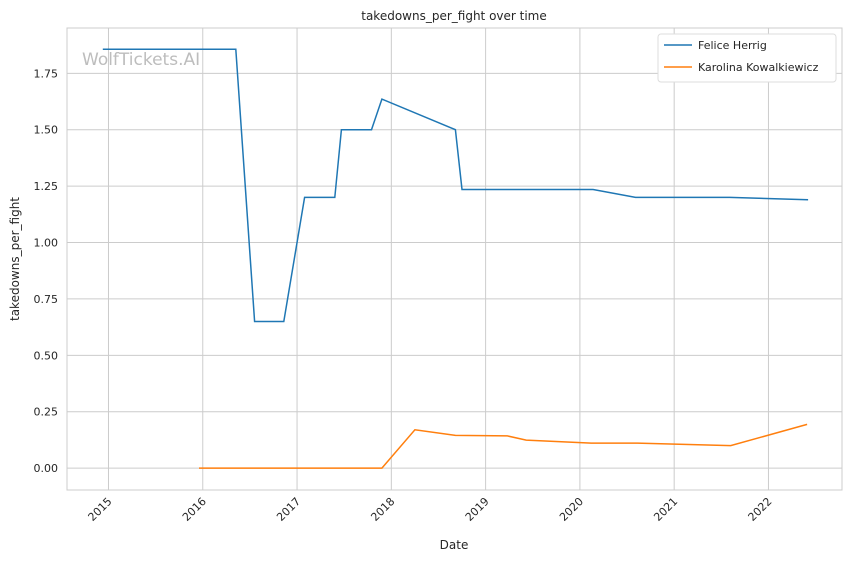 This screenshot has height=565, width=852. What do you see at coordinates (46, 299) in the screenshot?
I see `y-tick-label: 0.75` at bounding box center [46, 299].